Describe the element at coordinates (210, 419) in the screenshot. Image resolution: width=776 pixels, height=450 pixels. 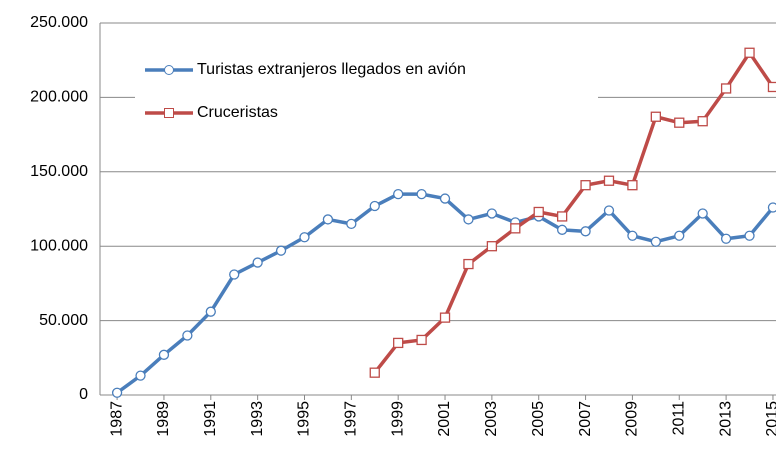
I see `x-tick-label: 1991` at that location.